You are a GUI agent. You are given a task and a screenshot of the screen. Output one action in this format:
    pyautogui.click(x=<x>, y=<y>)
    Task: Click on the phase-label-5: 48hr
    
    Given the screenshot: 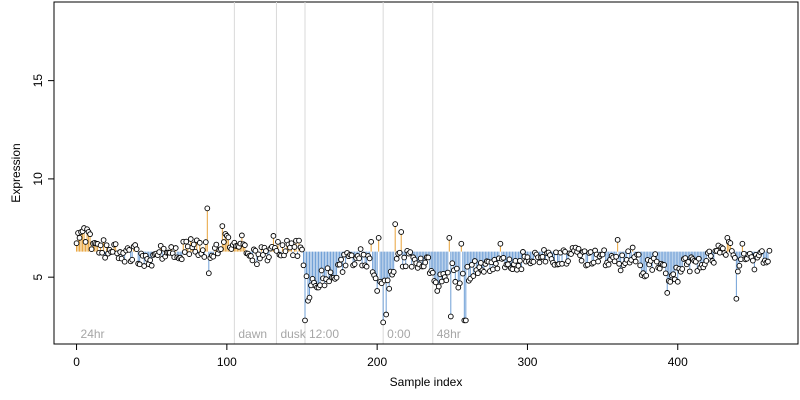 What is the action you would take?
    pyautogui.click(x=449, y=334)
    